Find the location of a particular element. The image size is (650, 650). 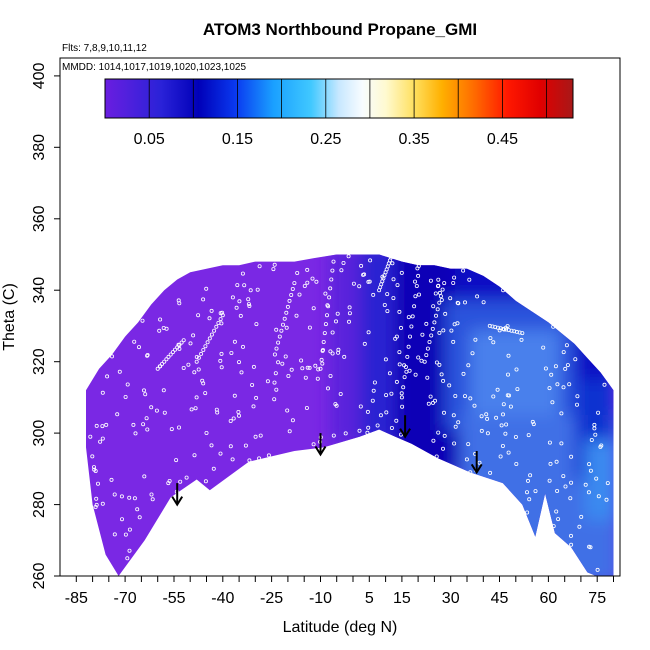

x-tick-label: 45 is located at coordinates (500, 598).